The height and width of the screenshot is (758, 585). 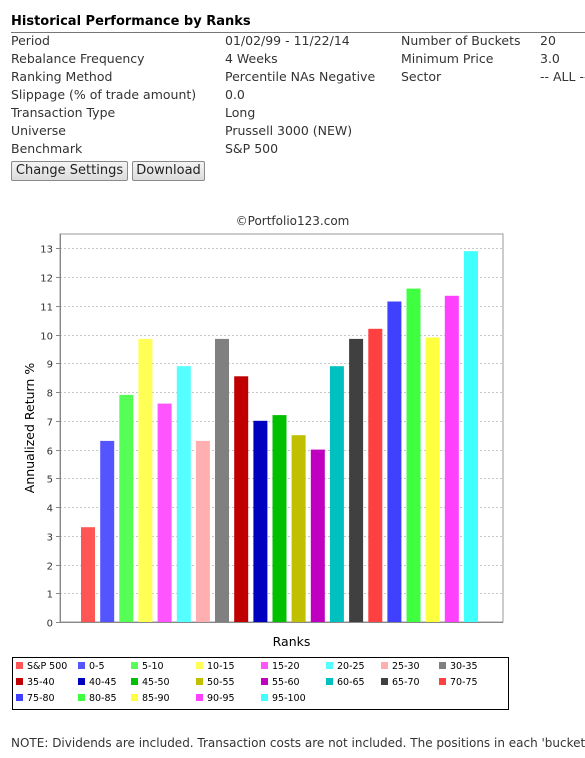 I want to click on legend-item: S&P 500, so click(x=41, y=667).